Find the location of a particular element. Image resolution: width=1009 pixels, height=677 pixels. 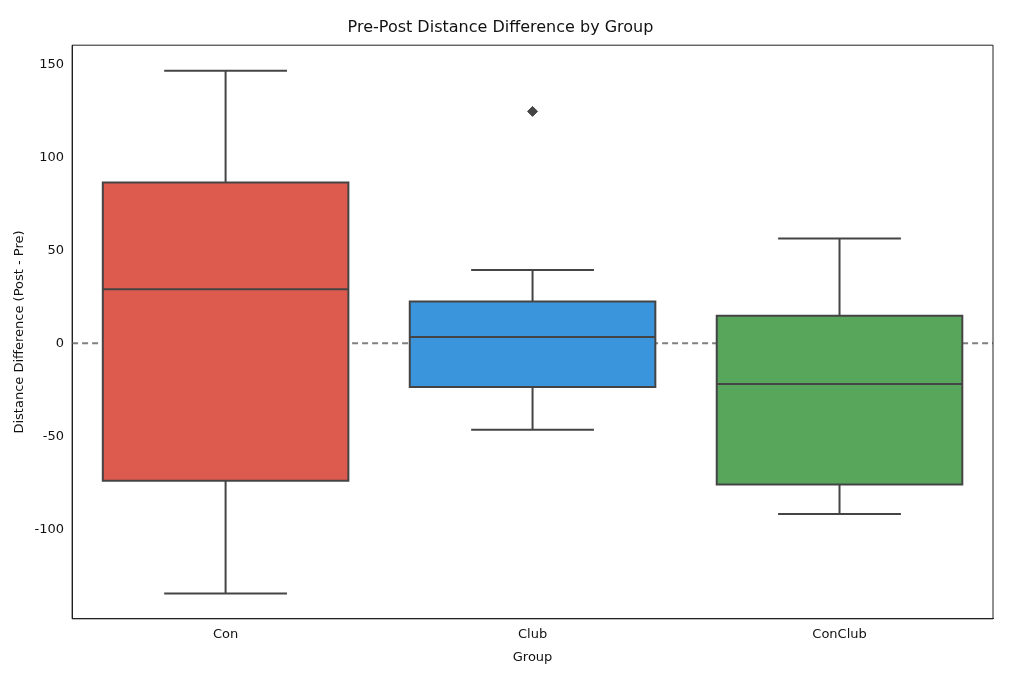

x-axis-title: Group is located at coordinates (532, 656).